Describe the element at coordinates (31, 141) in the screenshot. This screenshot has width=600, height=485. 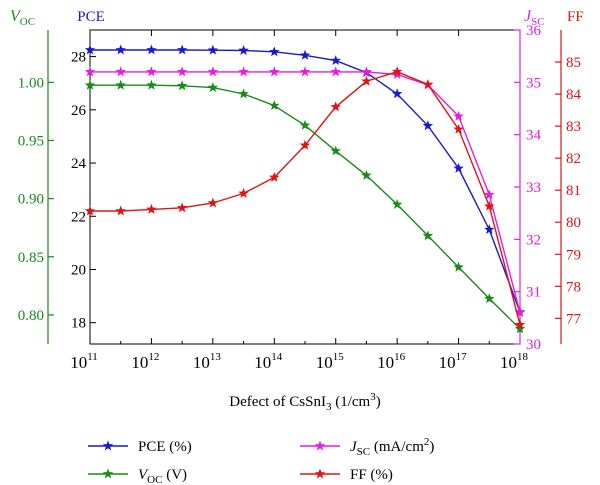
I see `voc-tick-label: 0.95` at that location.